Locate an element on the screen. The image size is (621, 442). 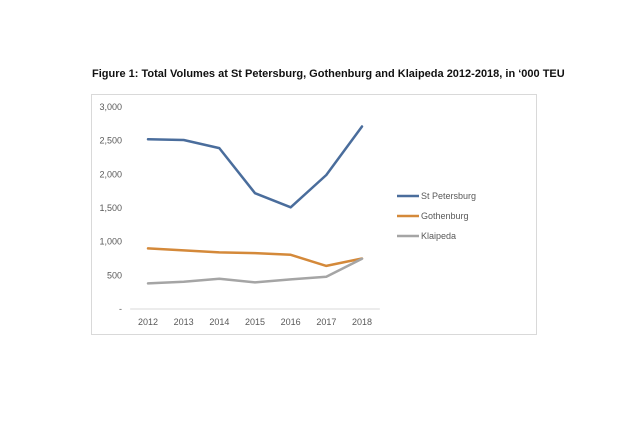
x-tick-label: 2013 is located at coordinates (184, 322).